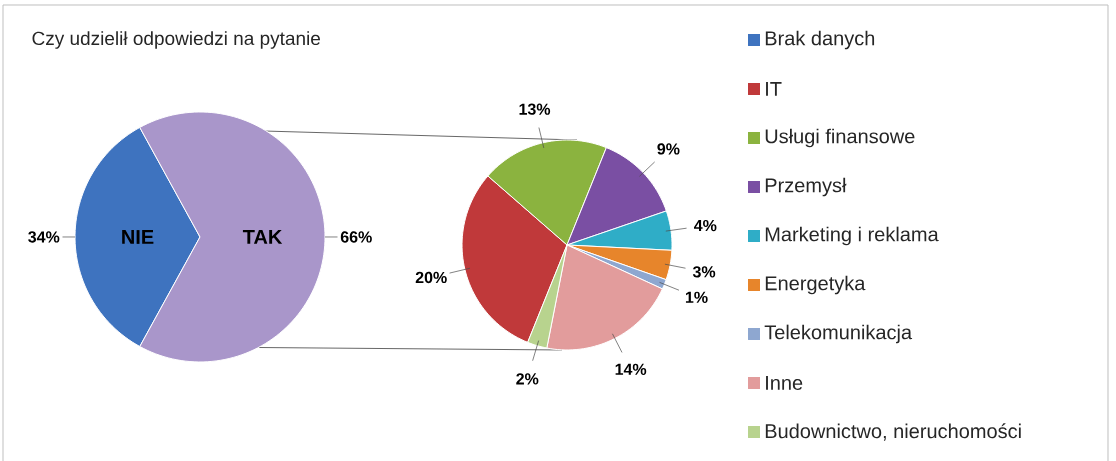 This screenshot has height=461, width=1116. What do you see at coordinates (668, 149) in the screenshot?
I see `data-label: 9%` at bounding box center [668, 149].